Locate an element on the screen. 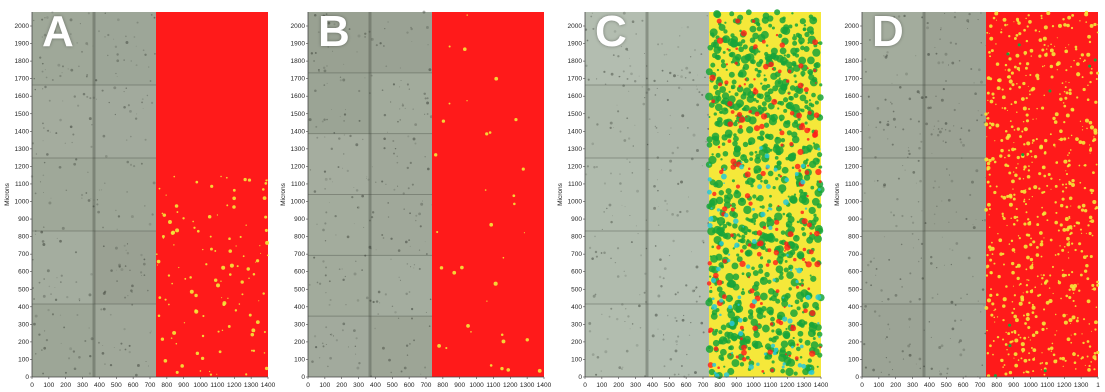 This screenshot has height=392, width=1105. x-tick-label: 200 is located at coordinates (341, 385).